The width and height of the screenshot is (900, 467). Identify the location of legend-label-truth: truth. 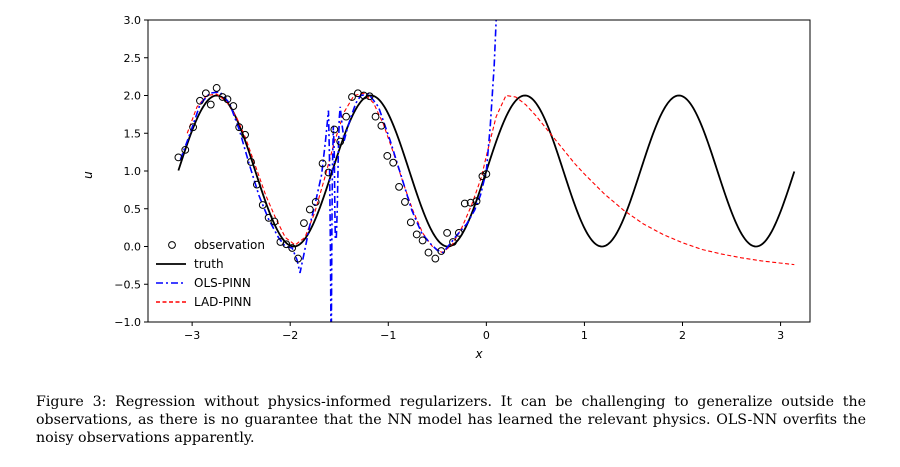
(209, 264).